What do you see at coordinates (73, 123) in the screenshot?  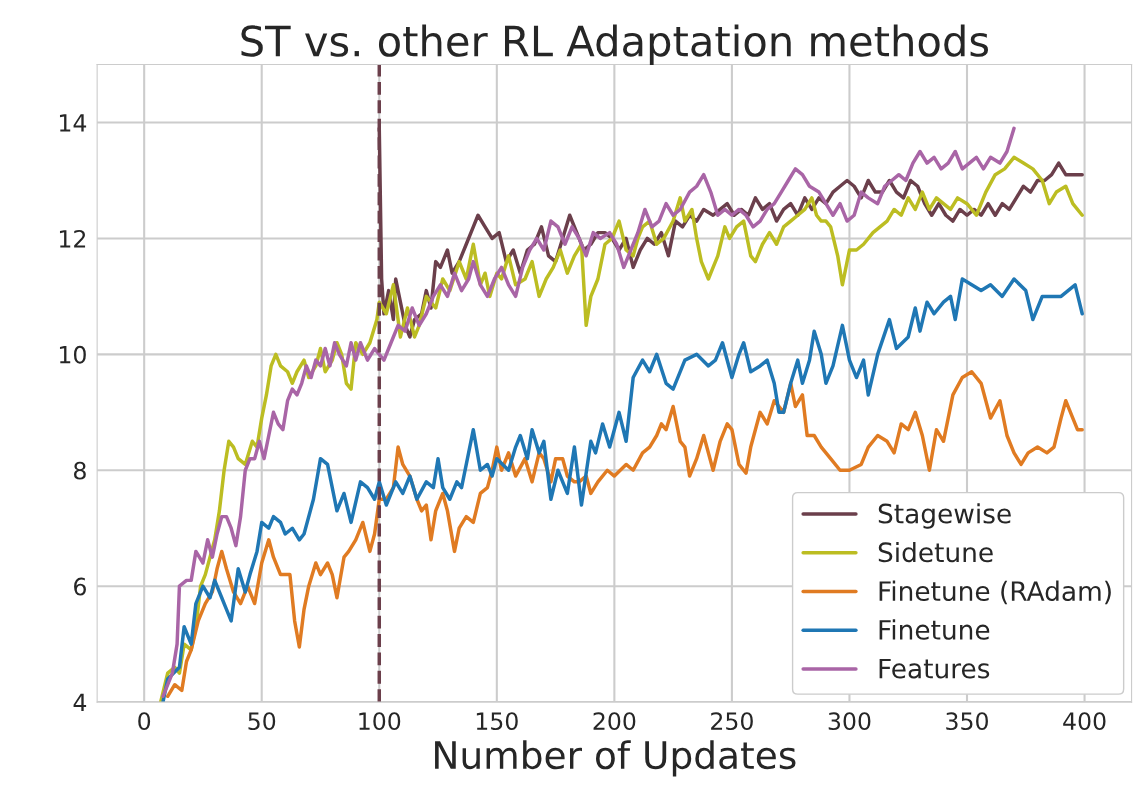 I see `y-tick-label: 14` at bounding box center [73, 123].